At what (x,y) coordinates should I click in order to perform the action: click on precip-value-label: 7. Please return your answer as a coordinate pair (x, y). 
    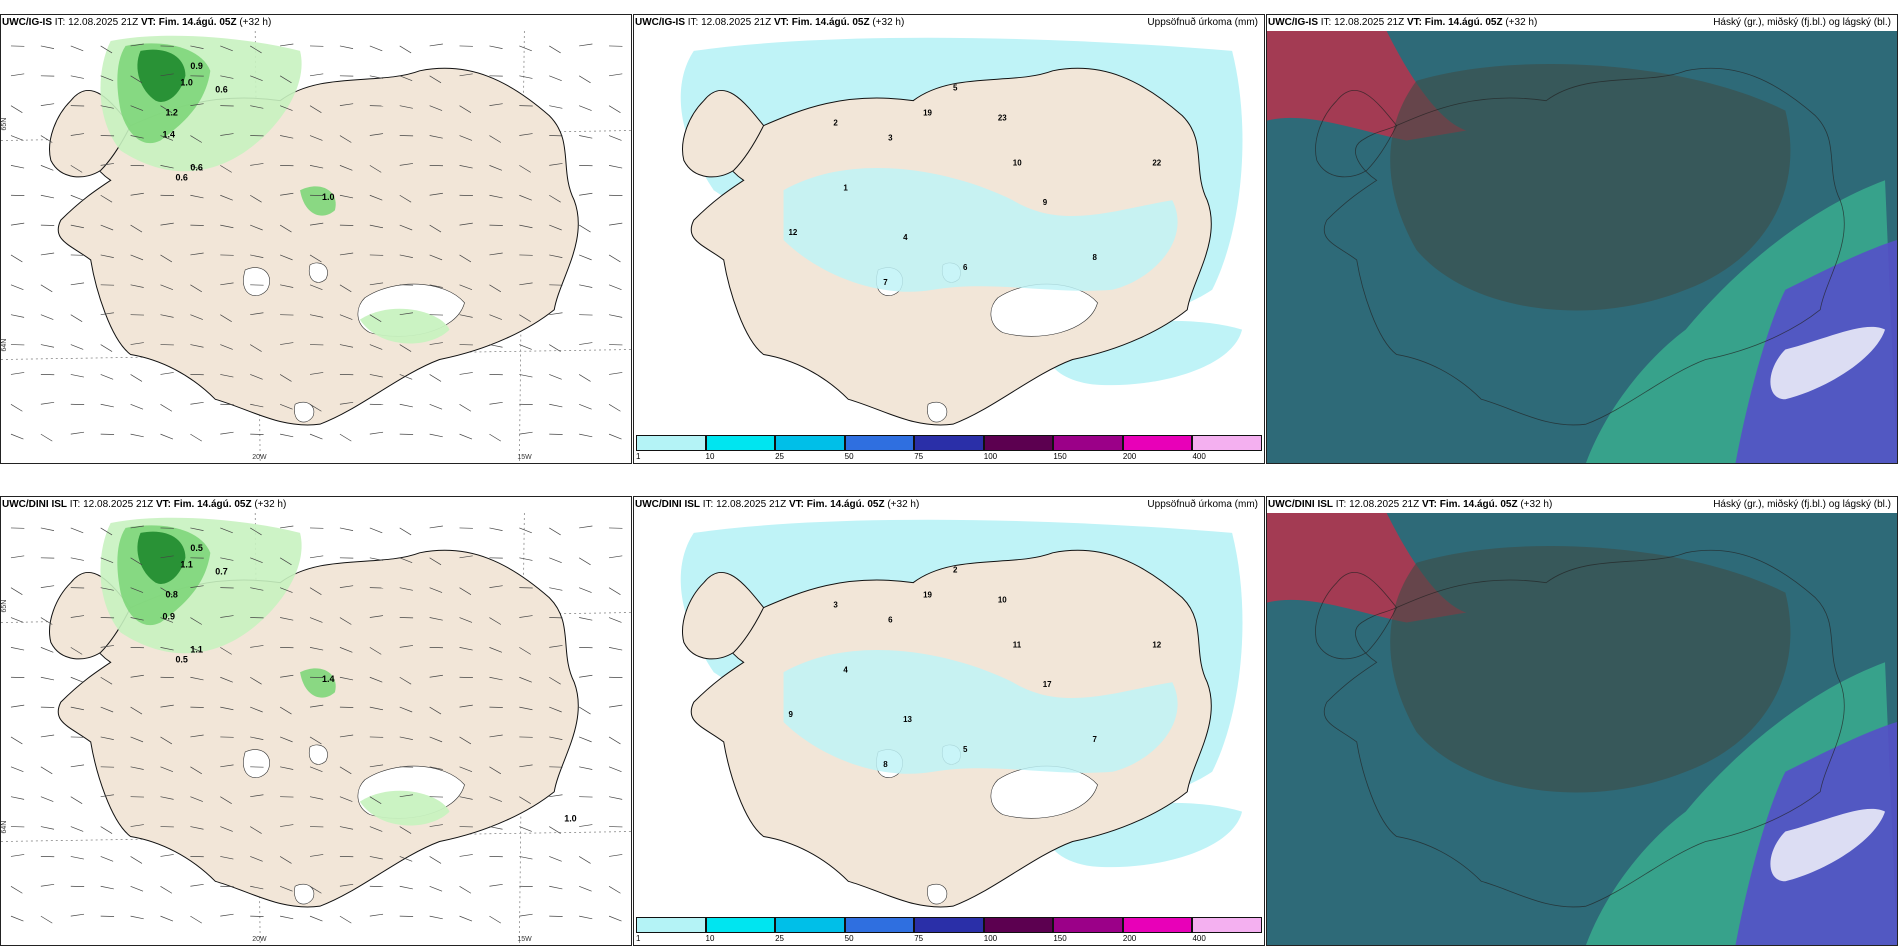
    Looking at the image, I should click on (885, 282).